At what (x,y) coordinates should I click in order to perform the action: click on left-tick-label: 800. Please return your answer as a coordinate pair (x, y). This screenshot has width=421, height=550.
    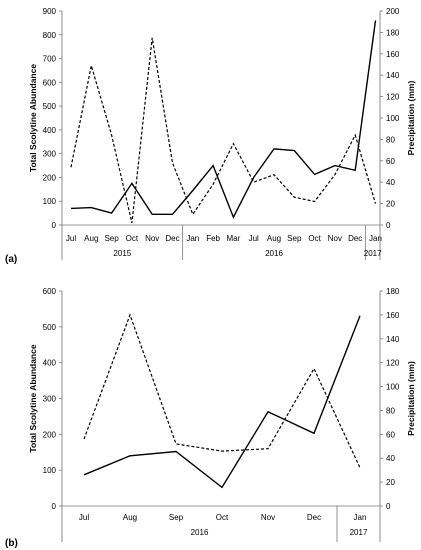
    Looking at the image, I should click on (50, 35).